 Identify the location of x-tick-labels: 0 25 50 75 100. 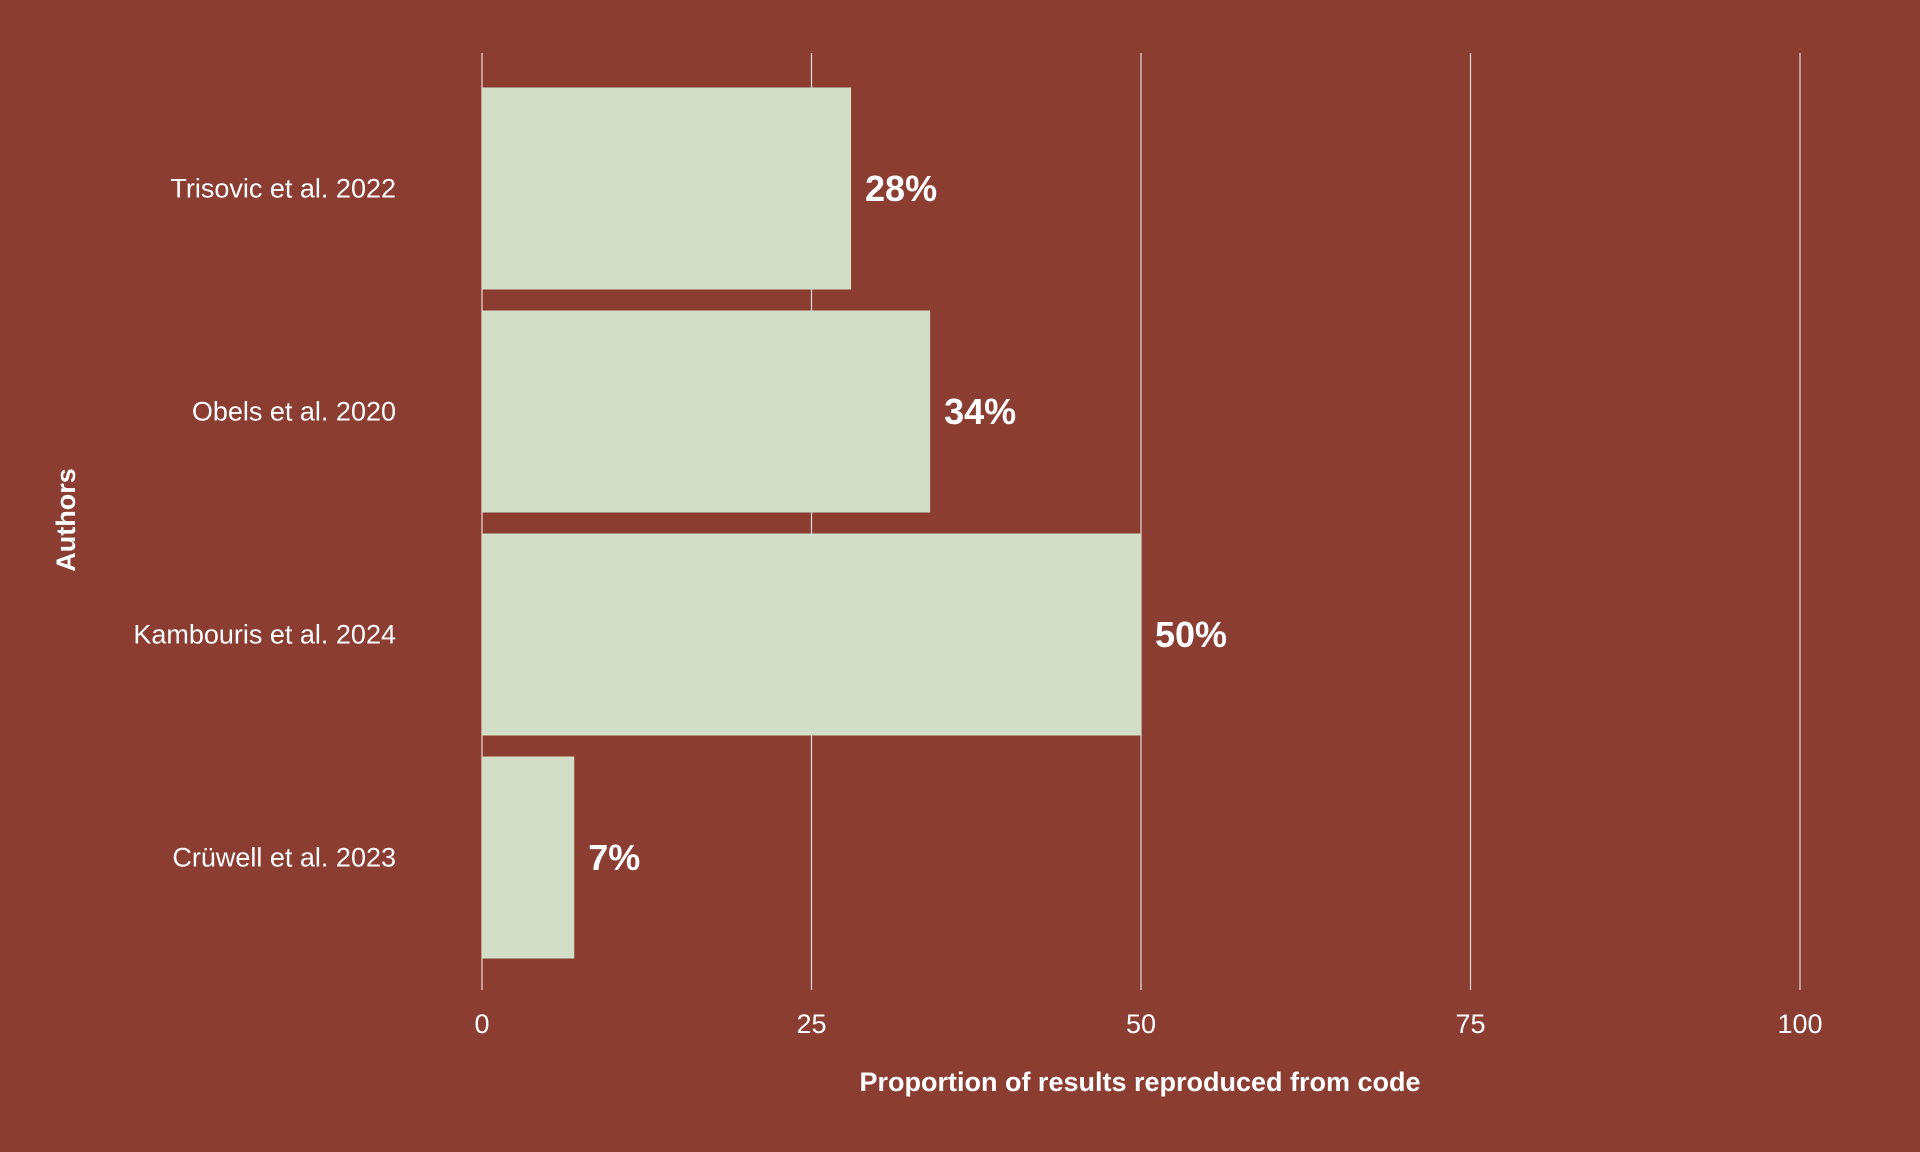
(1148, 1024).